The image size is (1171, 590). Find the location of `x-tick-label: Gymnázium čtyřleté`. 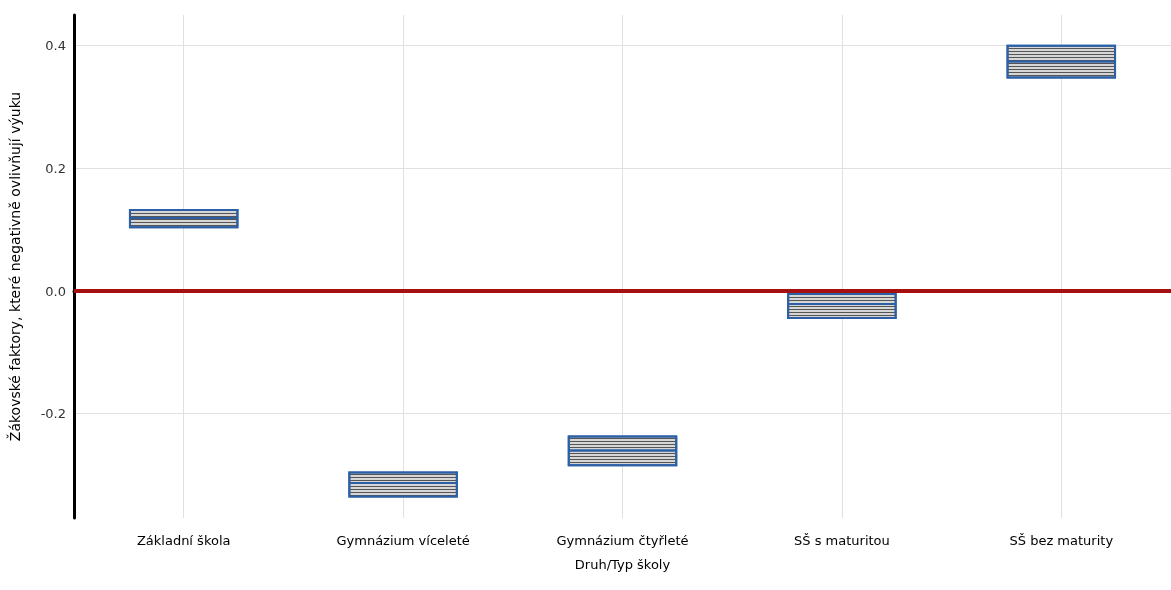

x-tick-label: Gymnázium čtyřleté is located at coordinates (622, 540).